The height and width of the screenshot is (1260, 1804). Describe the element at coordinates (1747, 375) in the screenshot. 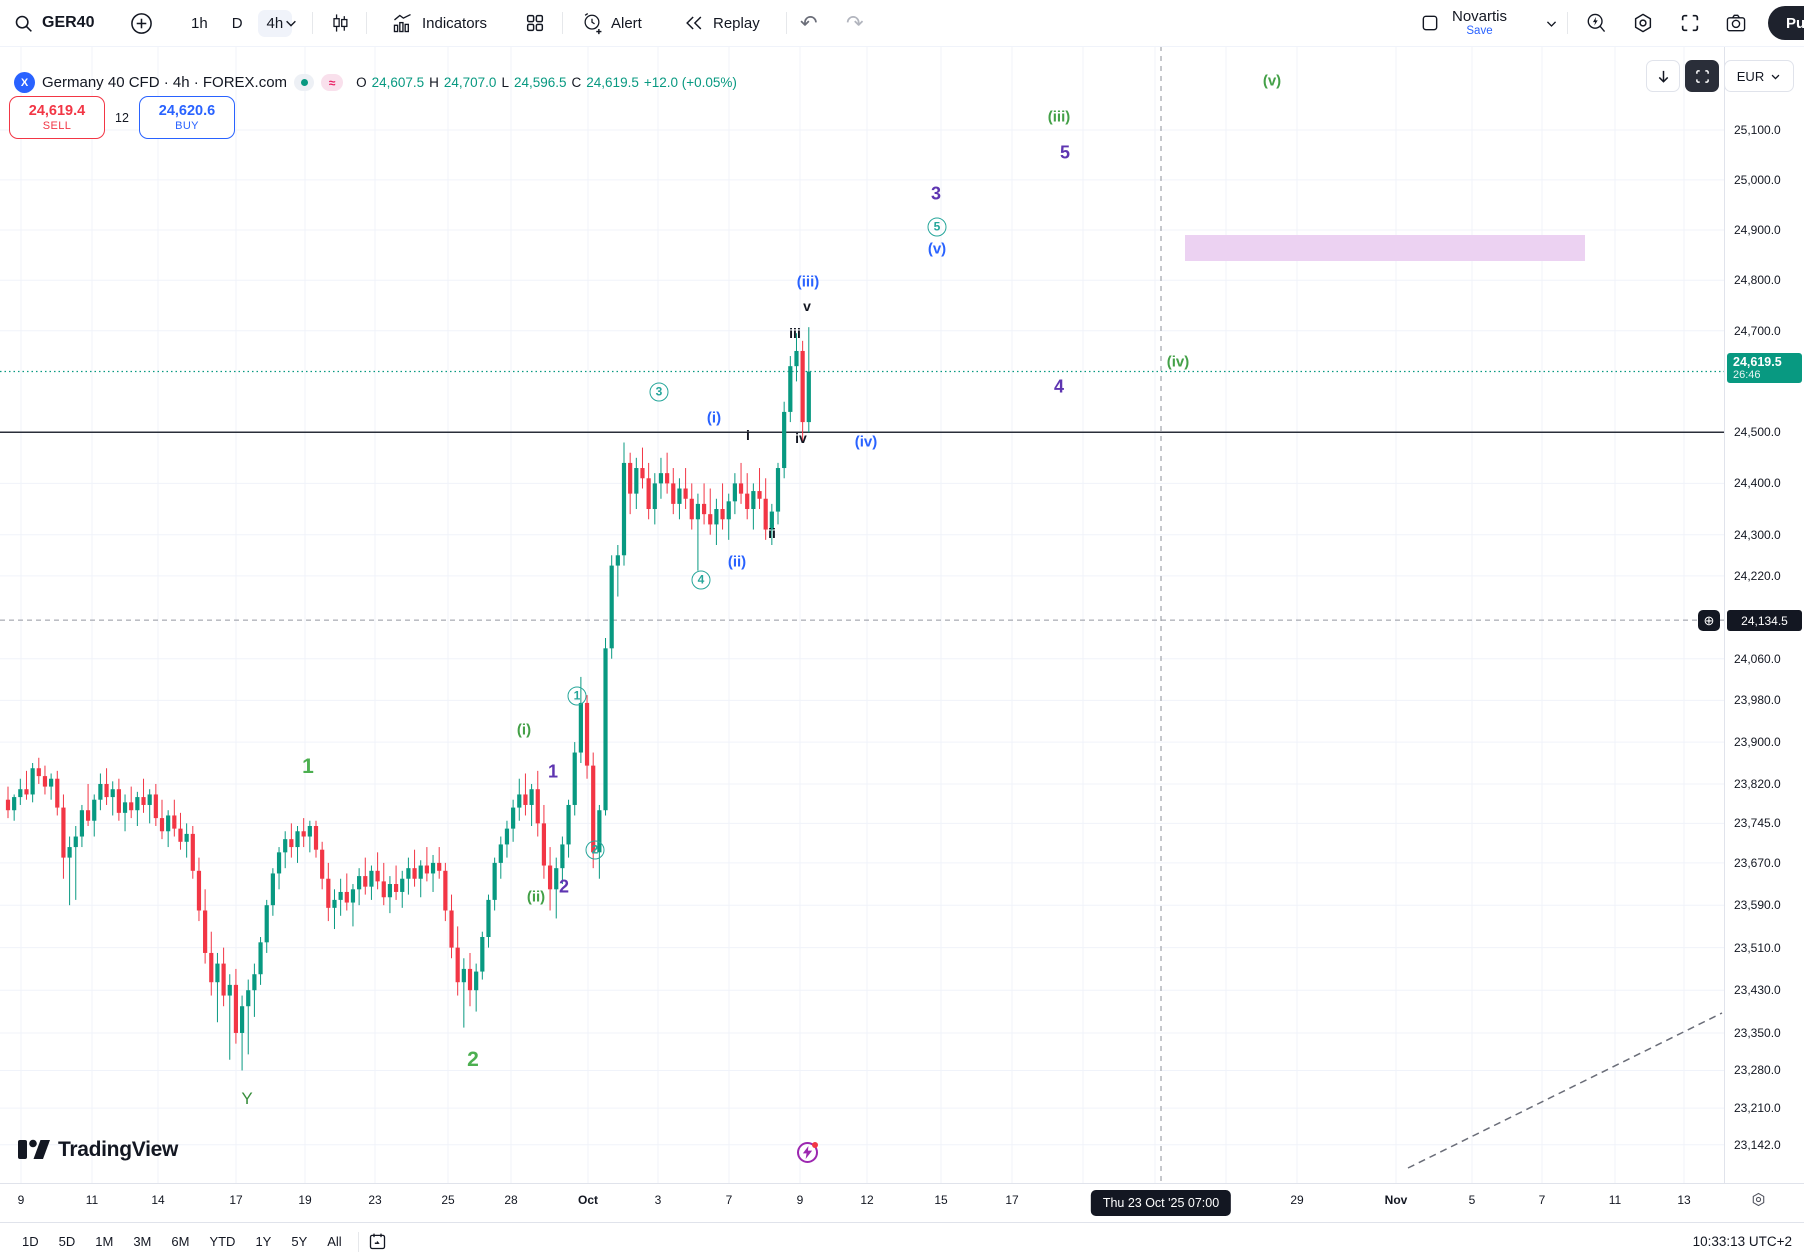

I see `bar-countdown: 26:46` at that location.